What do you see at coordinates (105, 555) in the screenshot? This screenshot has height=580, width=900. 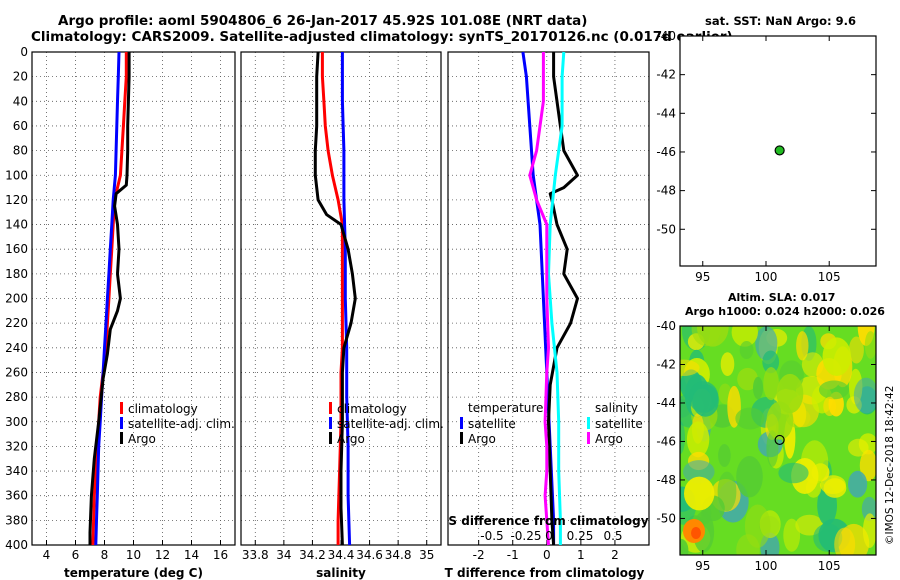 I see `x-tick-label: 8` at bounding box center [105, 555].